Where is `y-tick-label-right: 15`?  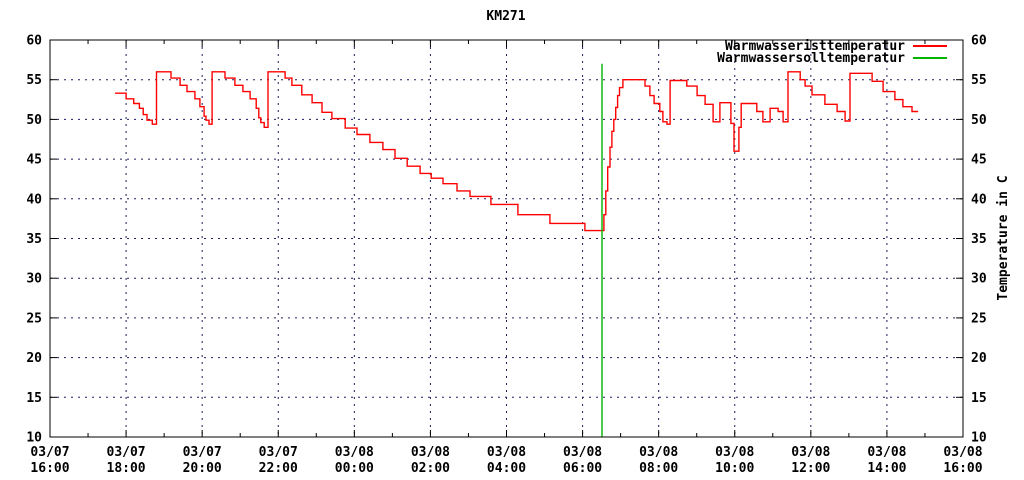 y-tick-label-right: 15 is located at coordinates (979, 398).